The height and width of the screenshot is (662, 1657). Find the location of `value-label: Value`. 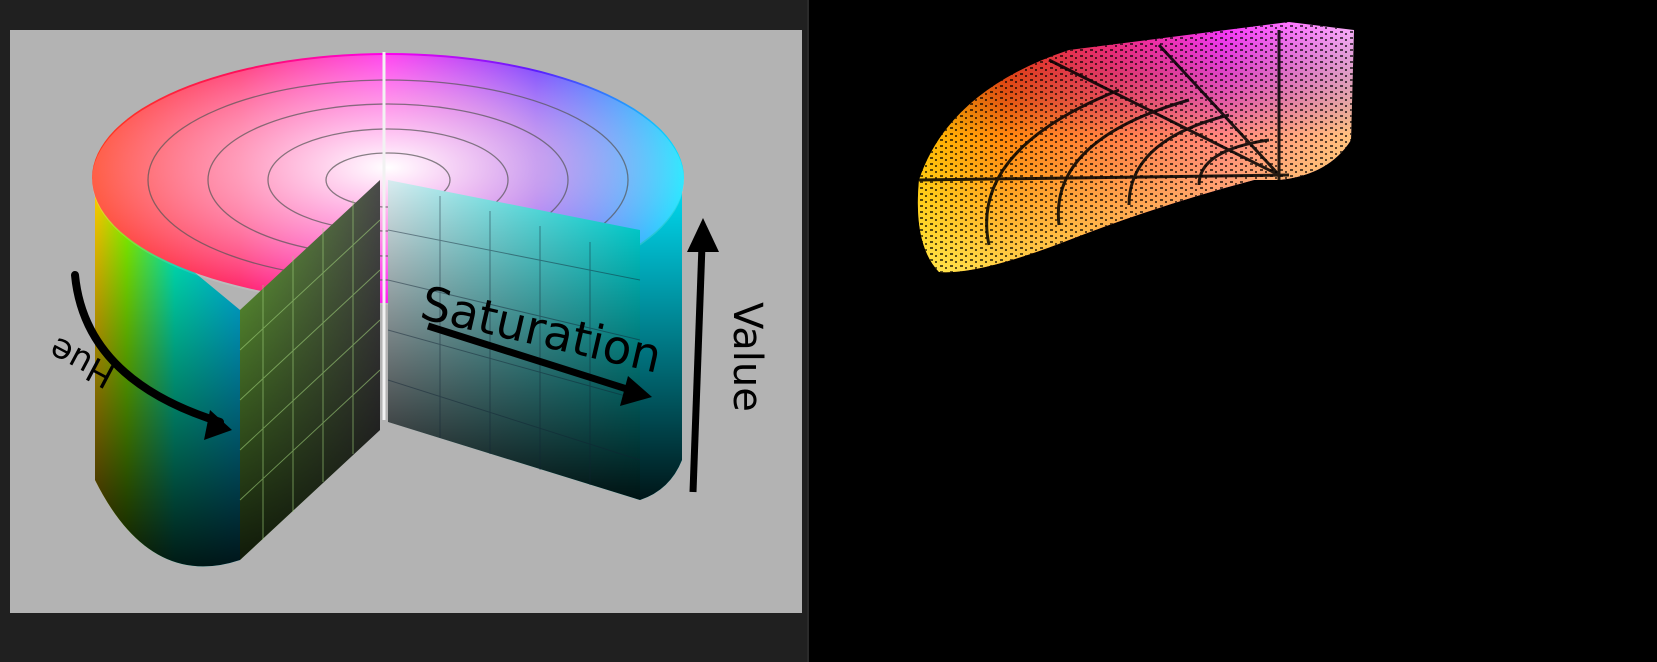

value-label: Value is located at coordinates (747, 357).